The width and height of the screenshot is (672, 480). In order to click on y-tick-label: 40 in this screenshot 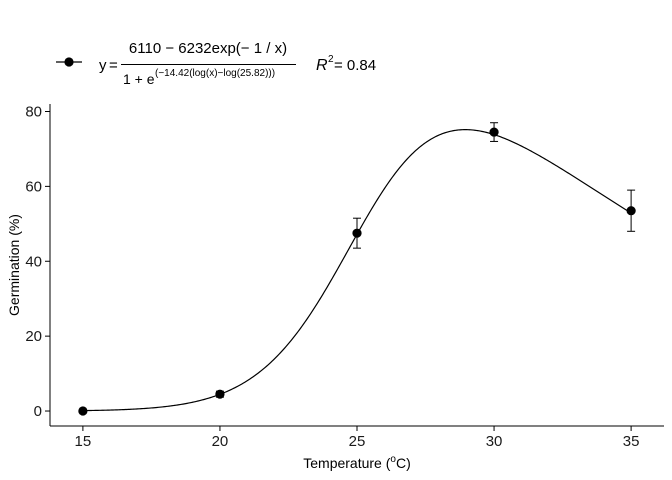, I will do `click(33, 261)`.